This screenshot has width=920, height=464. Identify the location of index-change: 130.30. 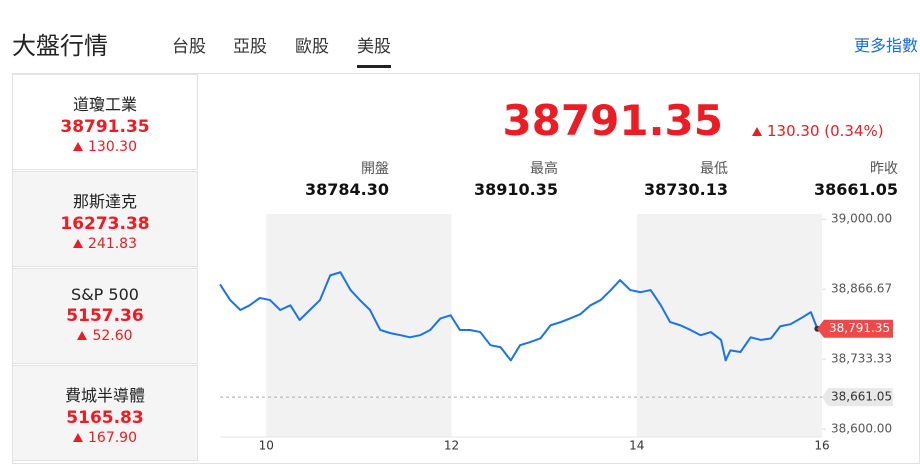
(105, 147).